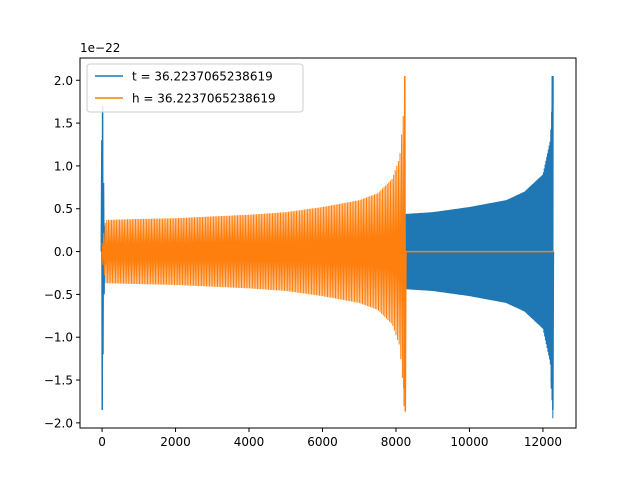  Describe the element at coordinates (63, 209) in the screenshot. I see `y-tick-label: 0.5` at that location.